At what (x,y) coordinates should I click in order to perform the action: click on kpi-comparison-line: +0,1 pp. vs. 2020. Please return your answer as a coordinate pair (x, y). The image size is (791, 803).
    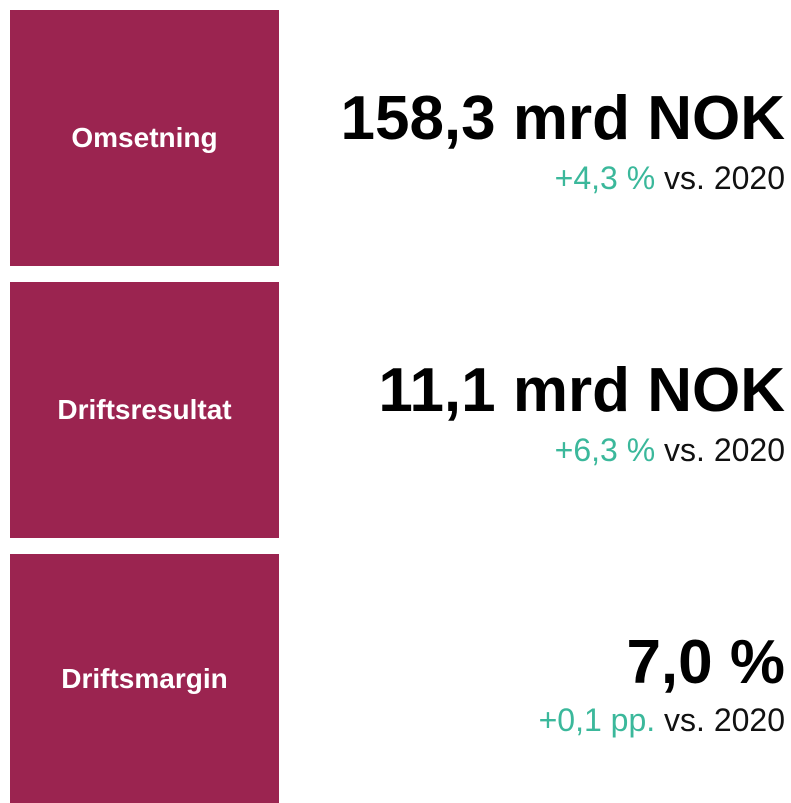
    Looking at the image, I should click on (662, 720).